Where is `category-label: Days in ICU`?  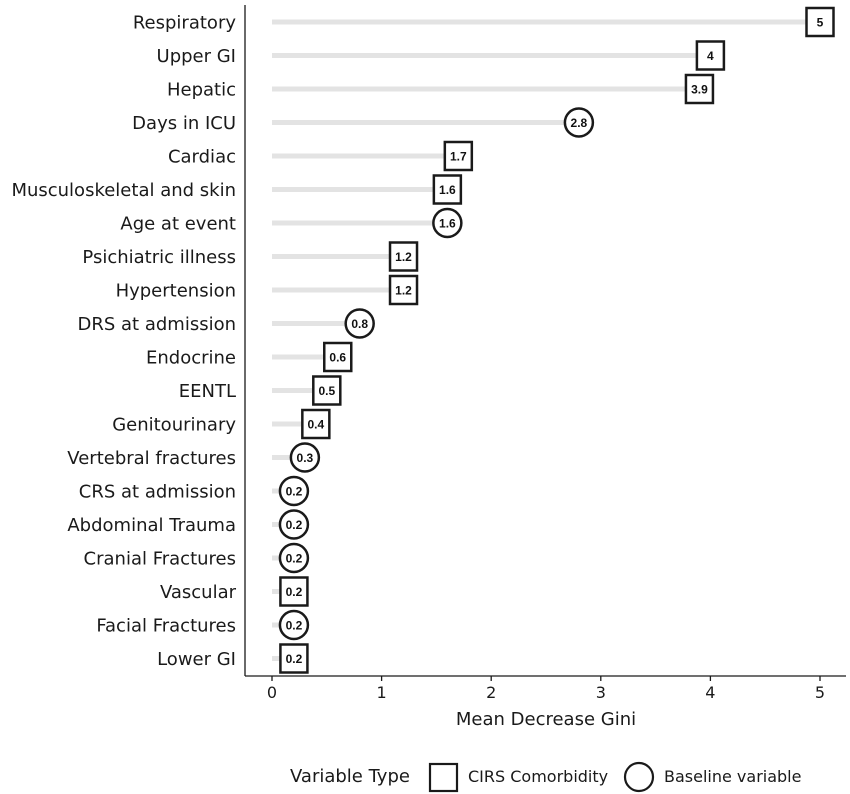 category-label: Days in ICU is located at coordinates (184, 123).